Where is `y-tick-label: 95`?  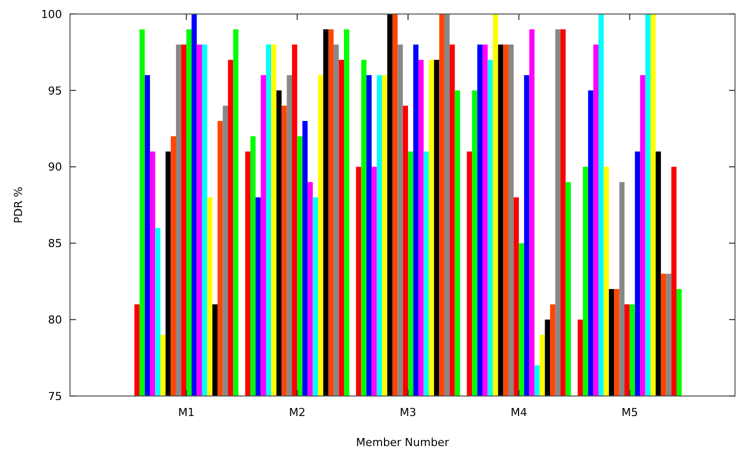 y-tick-label: 95 is located at coordinates (55, 91).